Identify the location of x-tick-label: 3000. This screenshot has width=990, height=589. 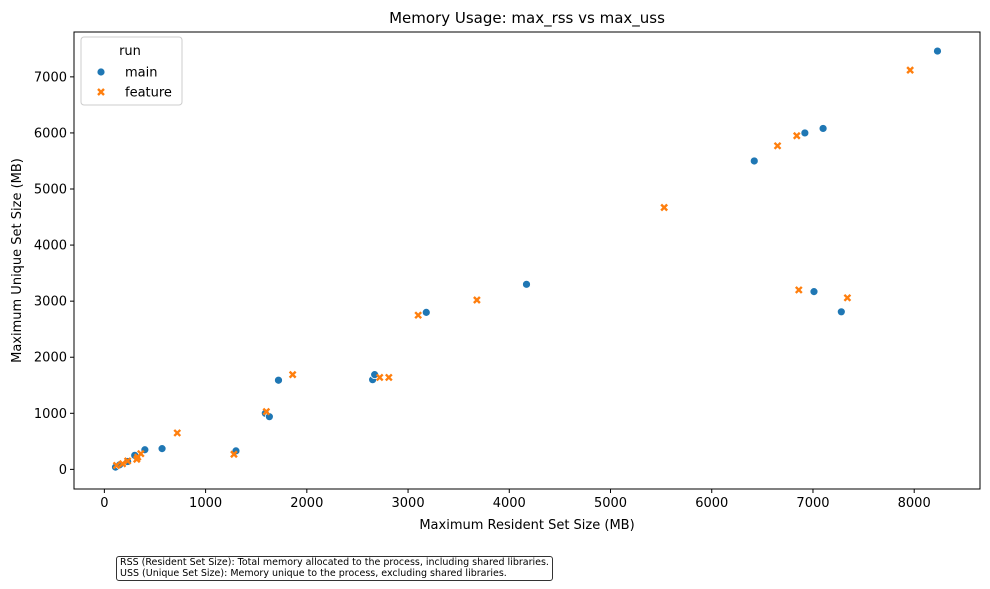
(408, 503).